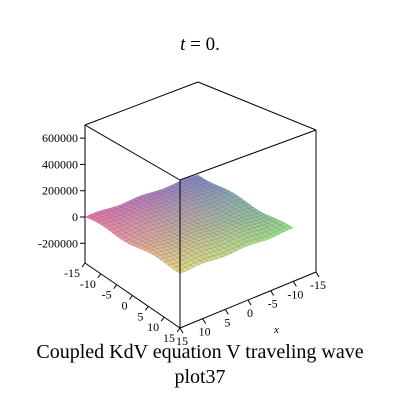 The width and height of the screenshot is (400, 400). Describe the element at coordinates (88, 284) in the screenshot. I see `y-tick-label: -10` at that location.